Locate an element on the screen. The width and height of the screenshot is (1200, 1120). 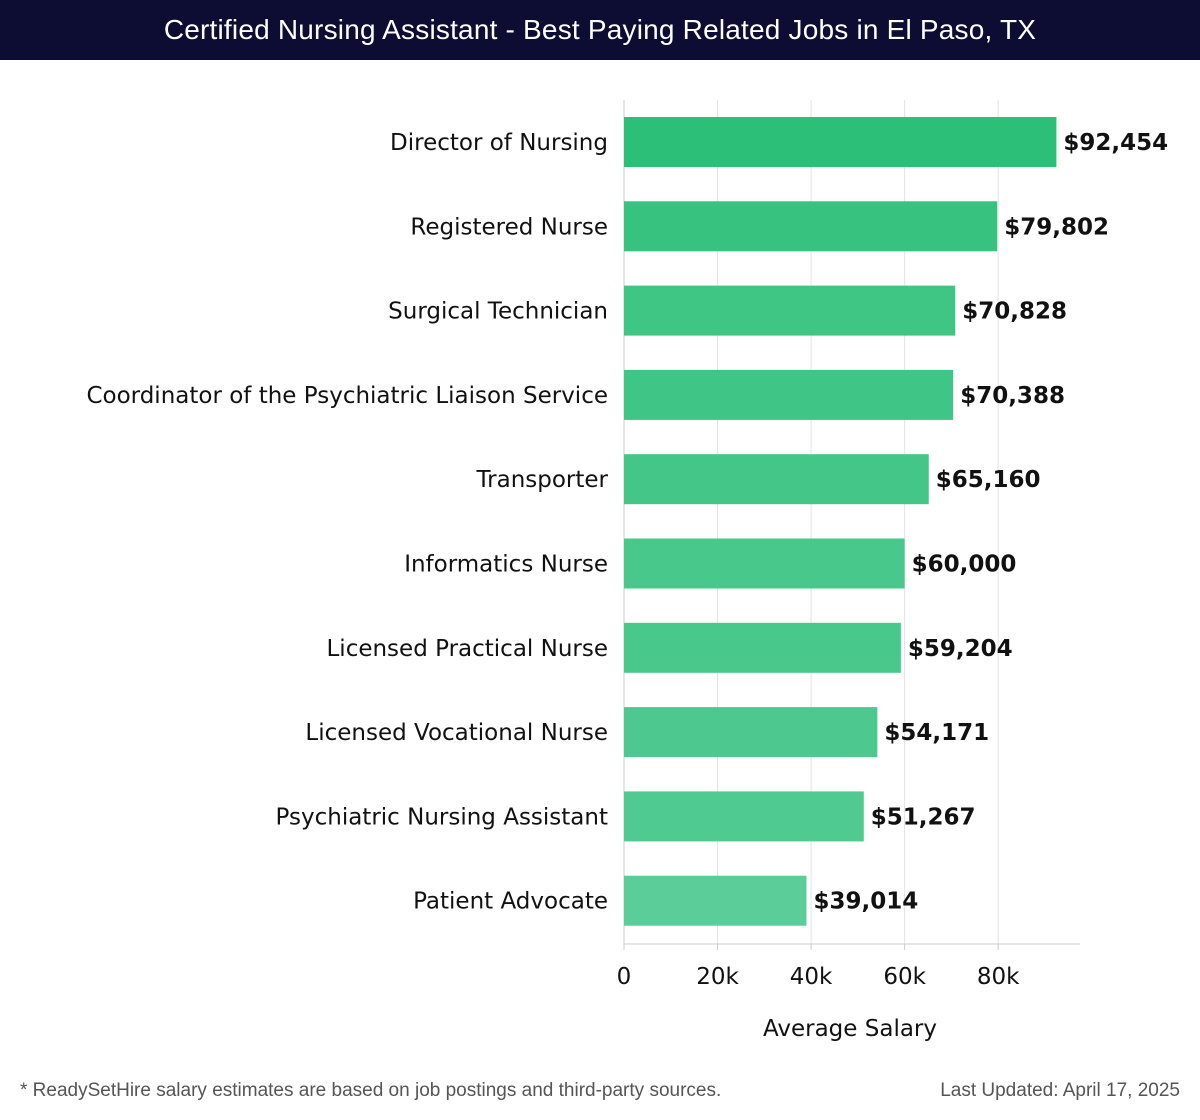
value-label: $70,388 is located at coordinates (1012, 396).